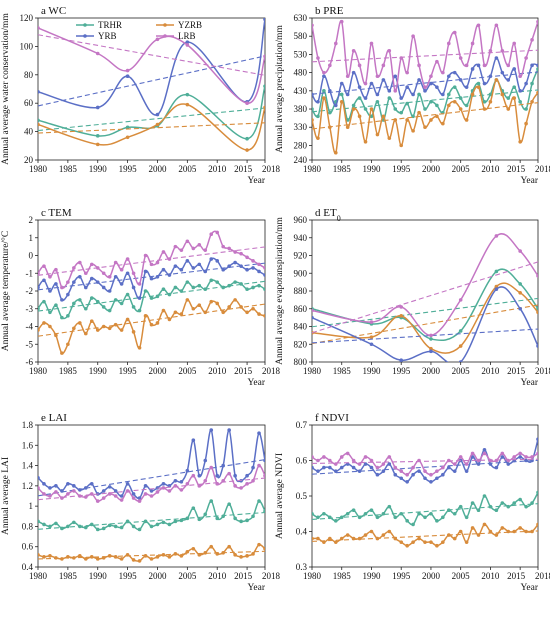  What do you see at coordinates (425, 467) in the screenshot?
I see `trend-line-yrb` at bounding box center [425, 467].